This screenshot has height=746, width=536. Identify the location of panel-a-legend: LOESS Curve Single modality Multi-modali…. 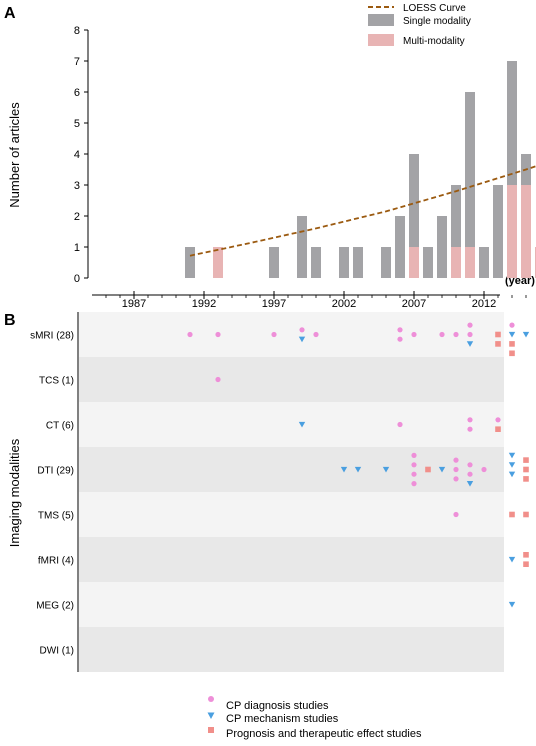
(419, 25).